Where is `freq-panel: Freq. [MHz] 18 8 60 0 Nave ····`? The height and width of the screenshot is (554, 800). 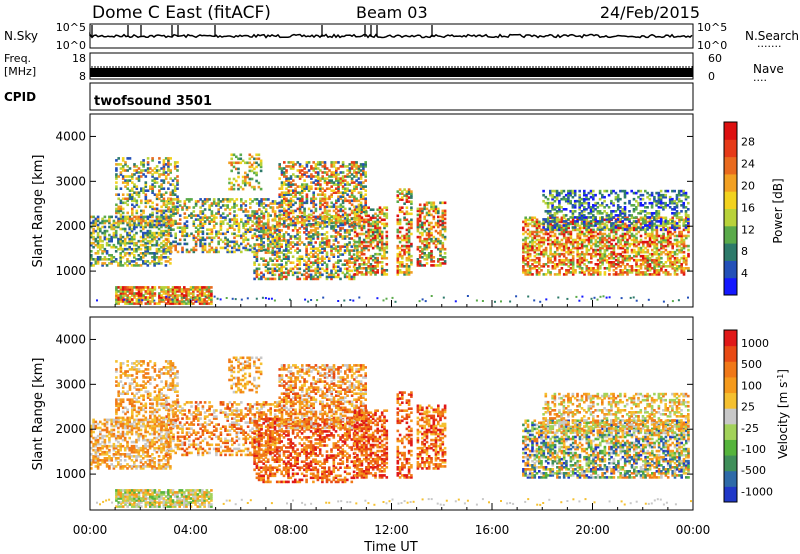 freq-panel: Freq. [MHz] 18 8 60 0 Nave ···· is located at coordinates (394, 69).